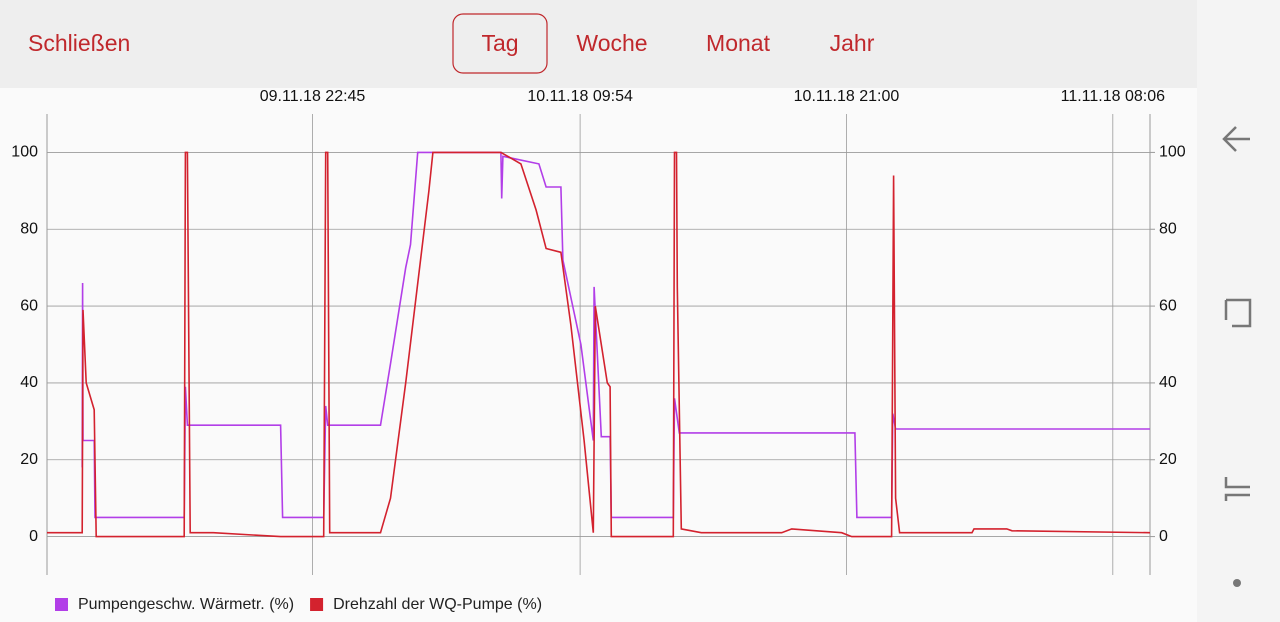  Describe the element at coordinates (1168, 382) in the screenshot. I see `y2-tick-label: 40` at that location.